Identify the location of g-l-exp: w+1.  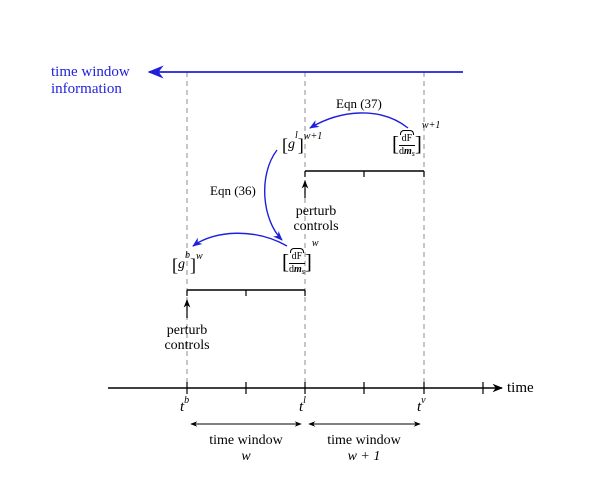
(313, 136).